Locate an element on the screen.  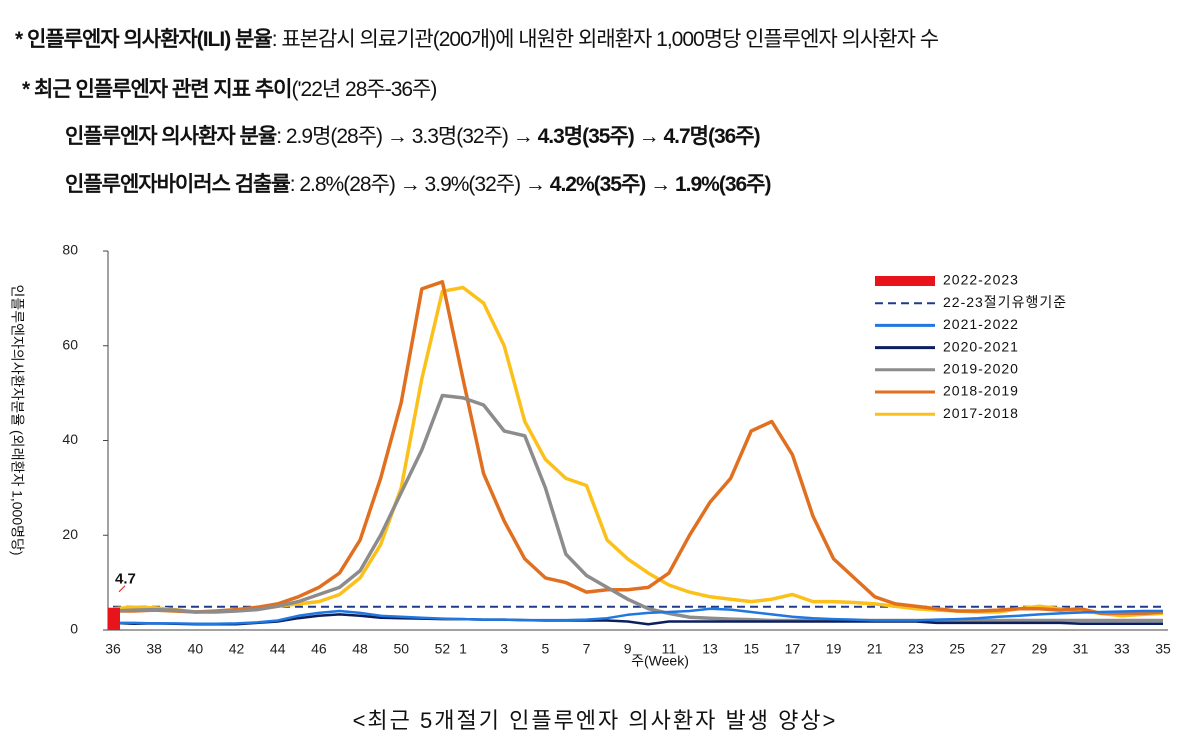
x-tick-label: 19 is located at coordinates (834, 649).